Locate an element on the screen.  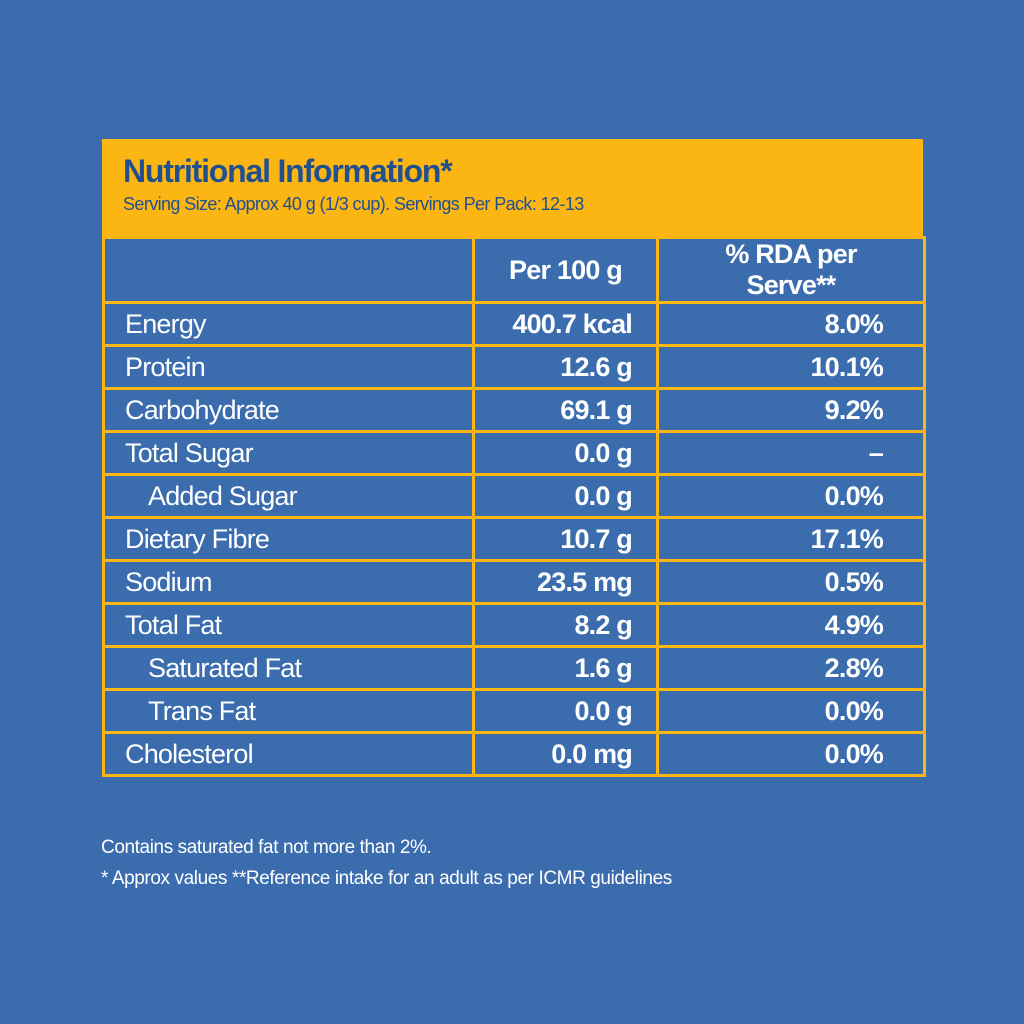
table-row: Saturated Fat 1.6 g 2.8% is located at coordinates (514, 668).